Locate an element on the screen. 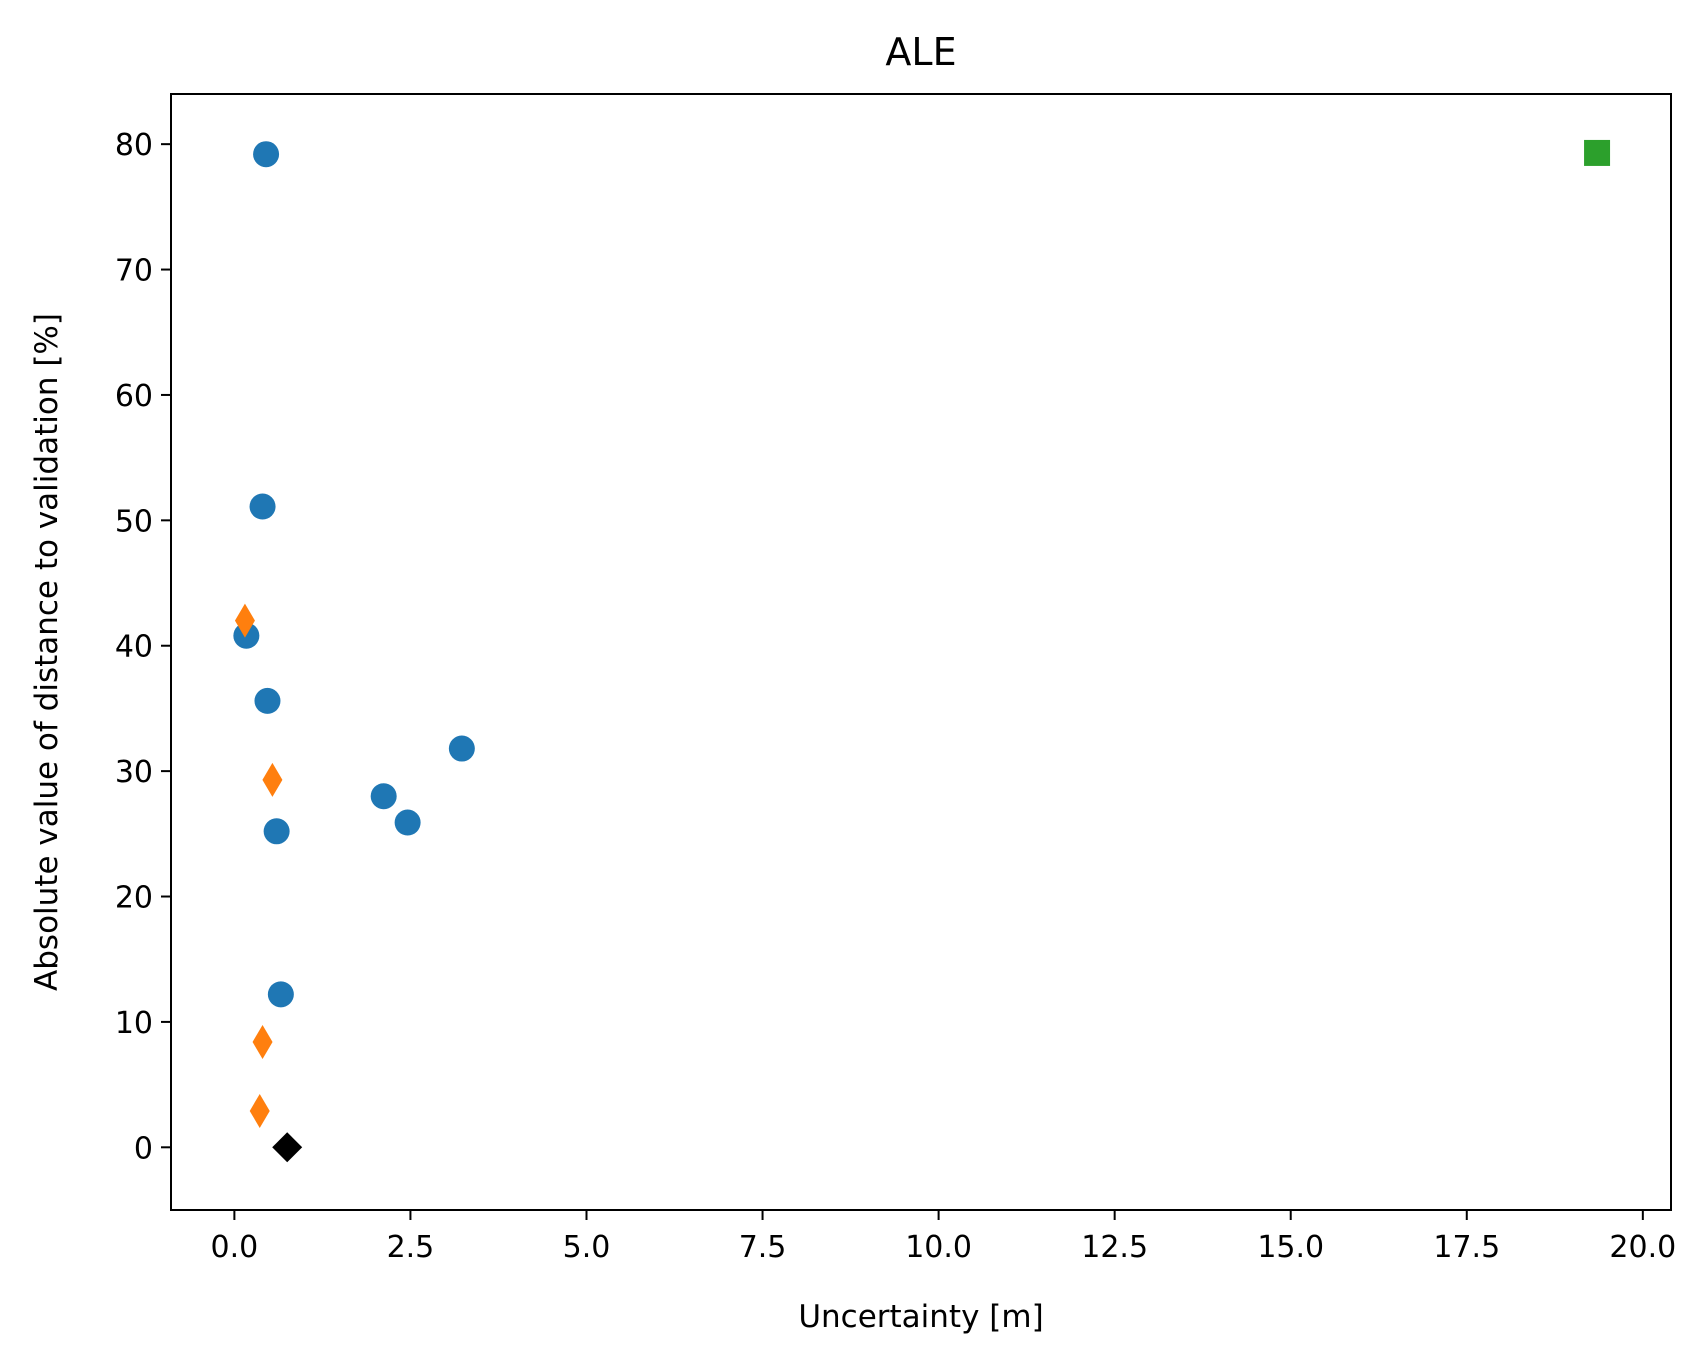 Image resolution: width=1706 pixels, height=1357 pixels. x-tick-label: 7.5 is located at coordinates (763, 1247).